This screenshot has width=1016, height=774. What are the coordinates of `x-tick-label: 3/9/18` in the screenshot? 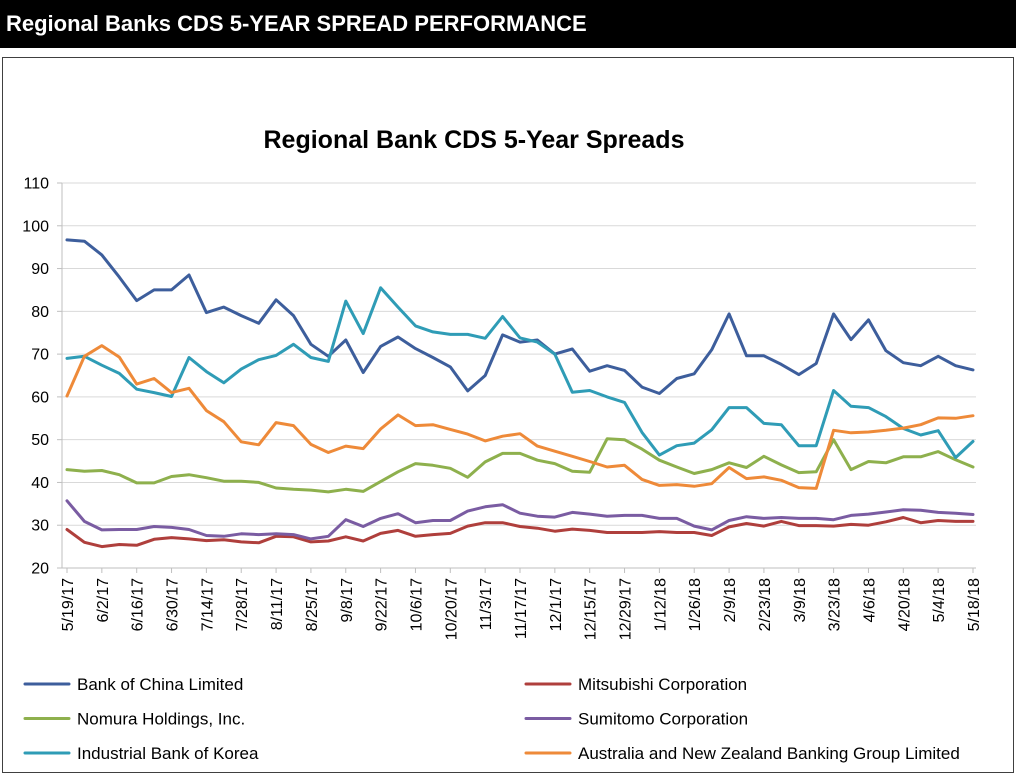 It's located at (800, 600).